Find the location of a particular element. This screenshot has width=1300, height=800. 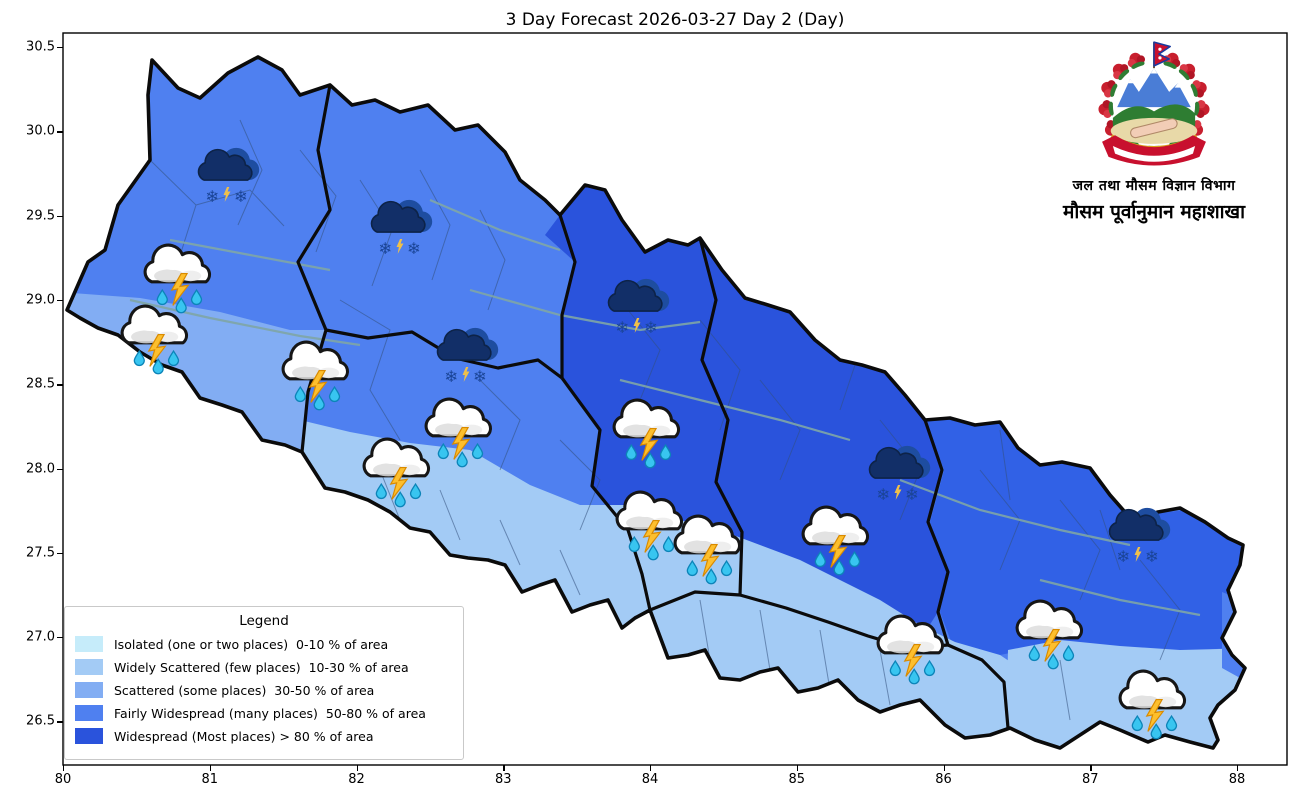

legend-item-widespread: Widespread (Most places) > 80 % of area is located at coordinates (264, 736).